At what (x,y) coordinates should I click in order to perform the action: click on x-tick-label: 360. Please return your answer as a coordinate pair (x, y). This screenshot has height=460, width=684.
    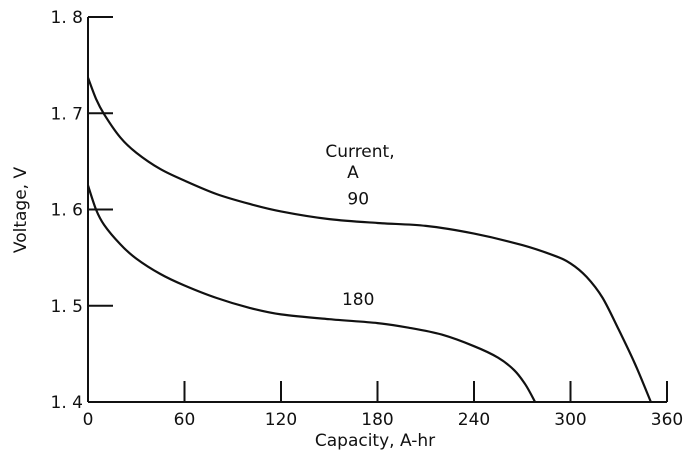
    Looking at the image, I should click on (667, 420).